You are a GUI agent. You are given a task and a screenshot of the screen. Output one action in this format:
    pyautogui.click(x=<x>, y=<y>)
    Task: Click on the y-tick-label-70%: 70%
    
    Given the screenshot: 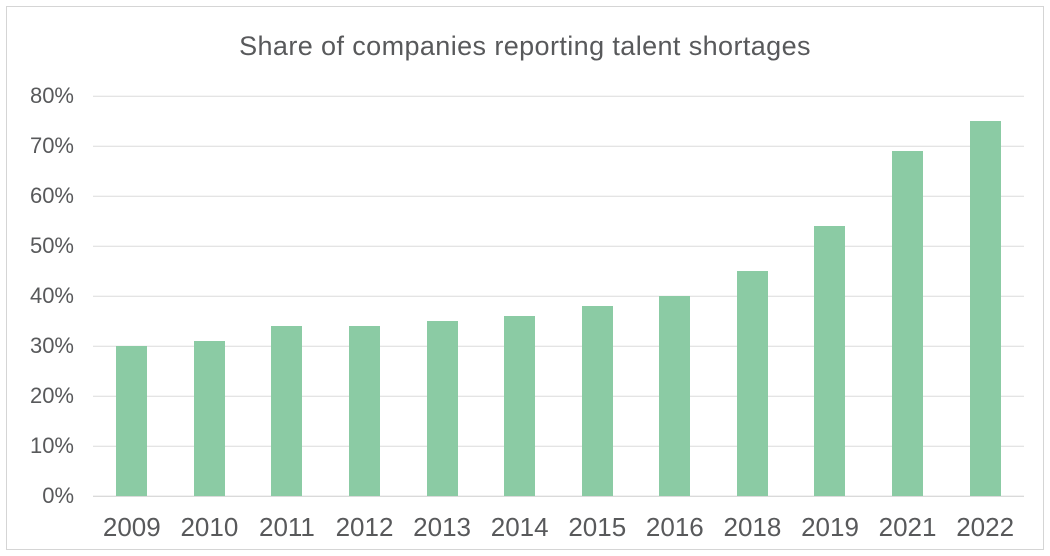 What is the action you would take?
    pyautogui.click(x=51, y=145)
    